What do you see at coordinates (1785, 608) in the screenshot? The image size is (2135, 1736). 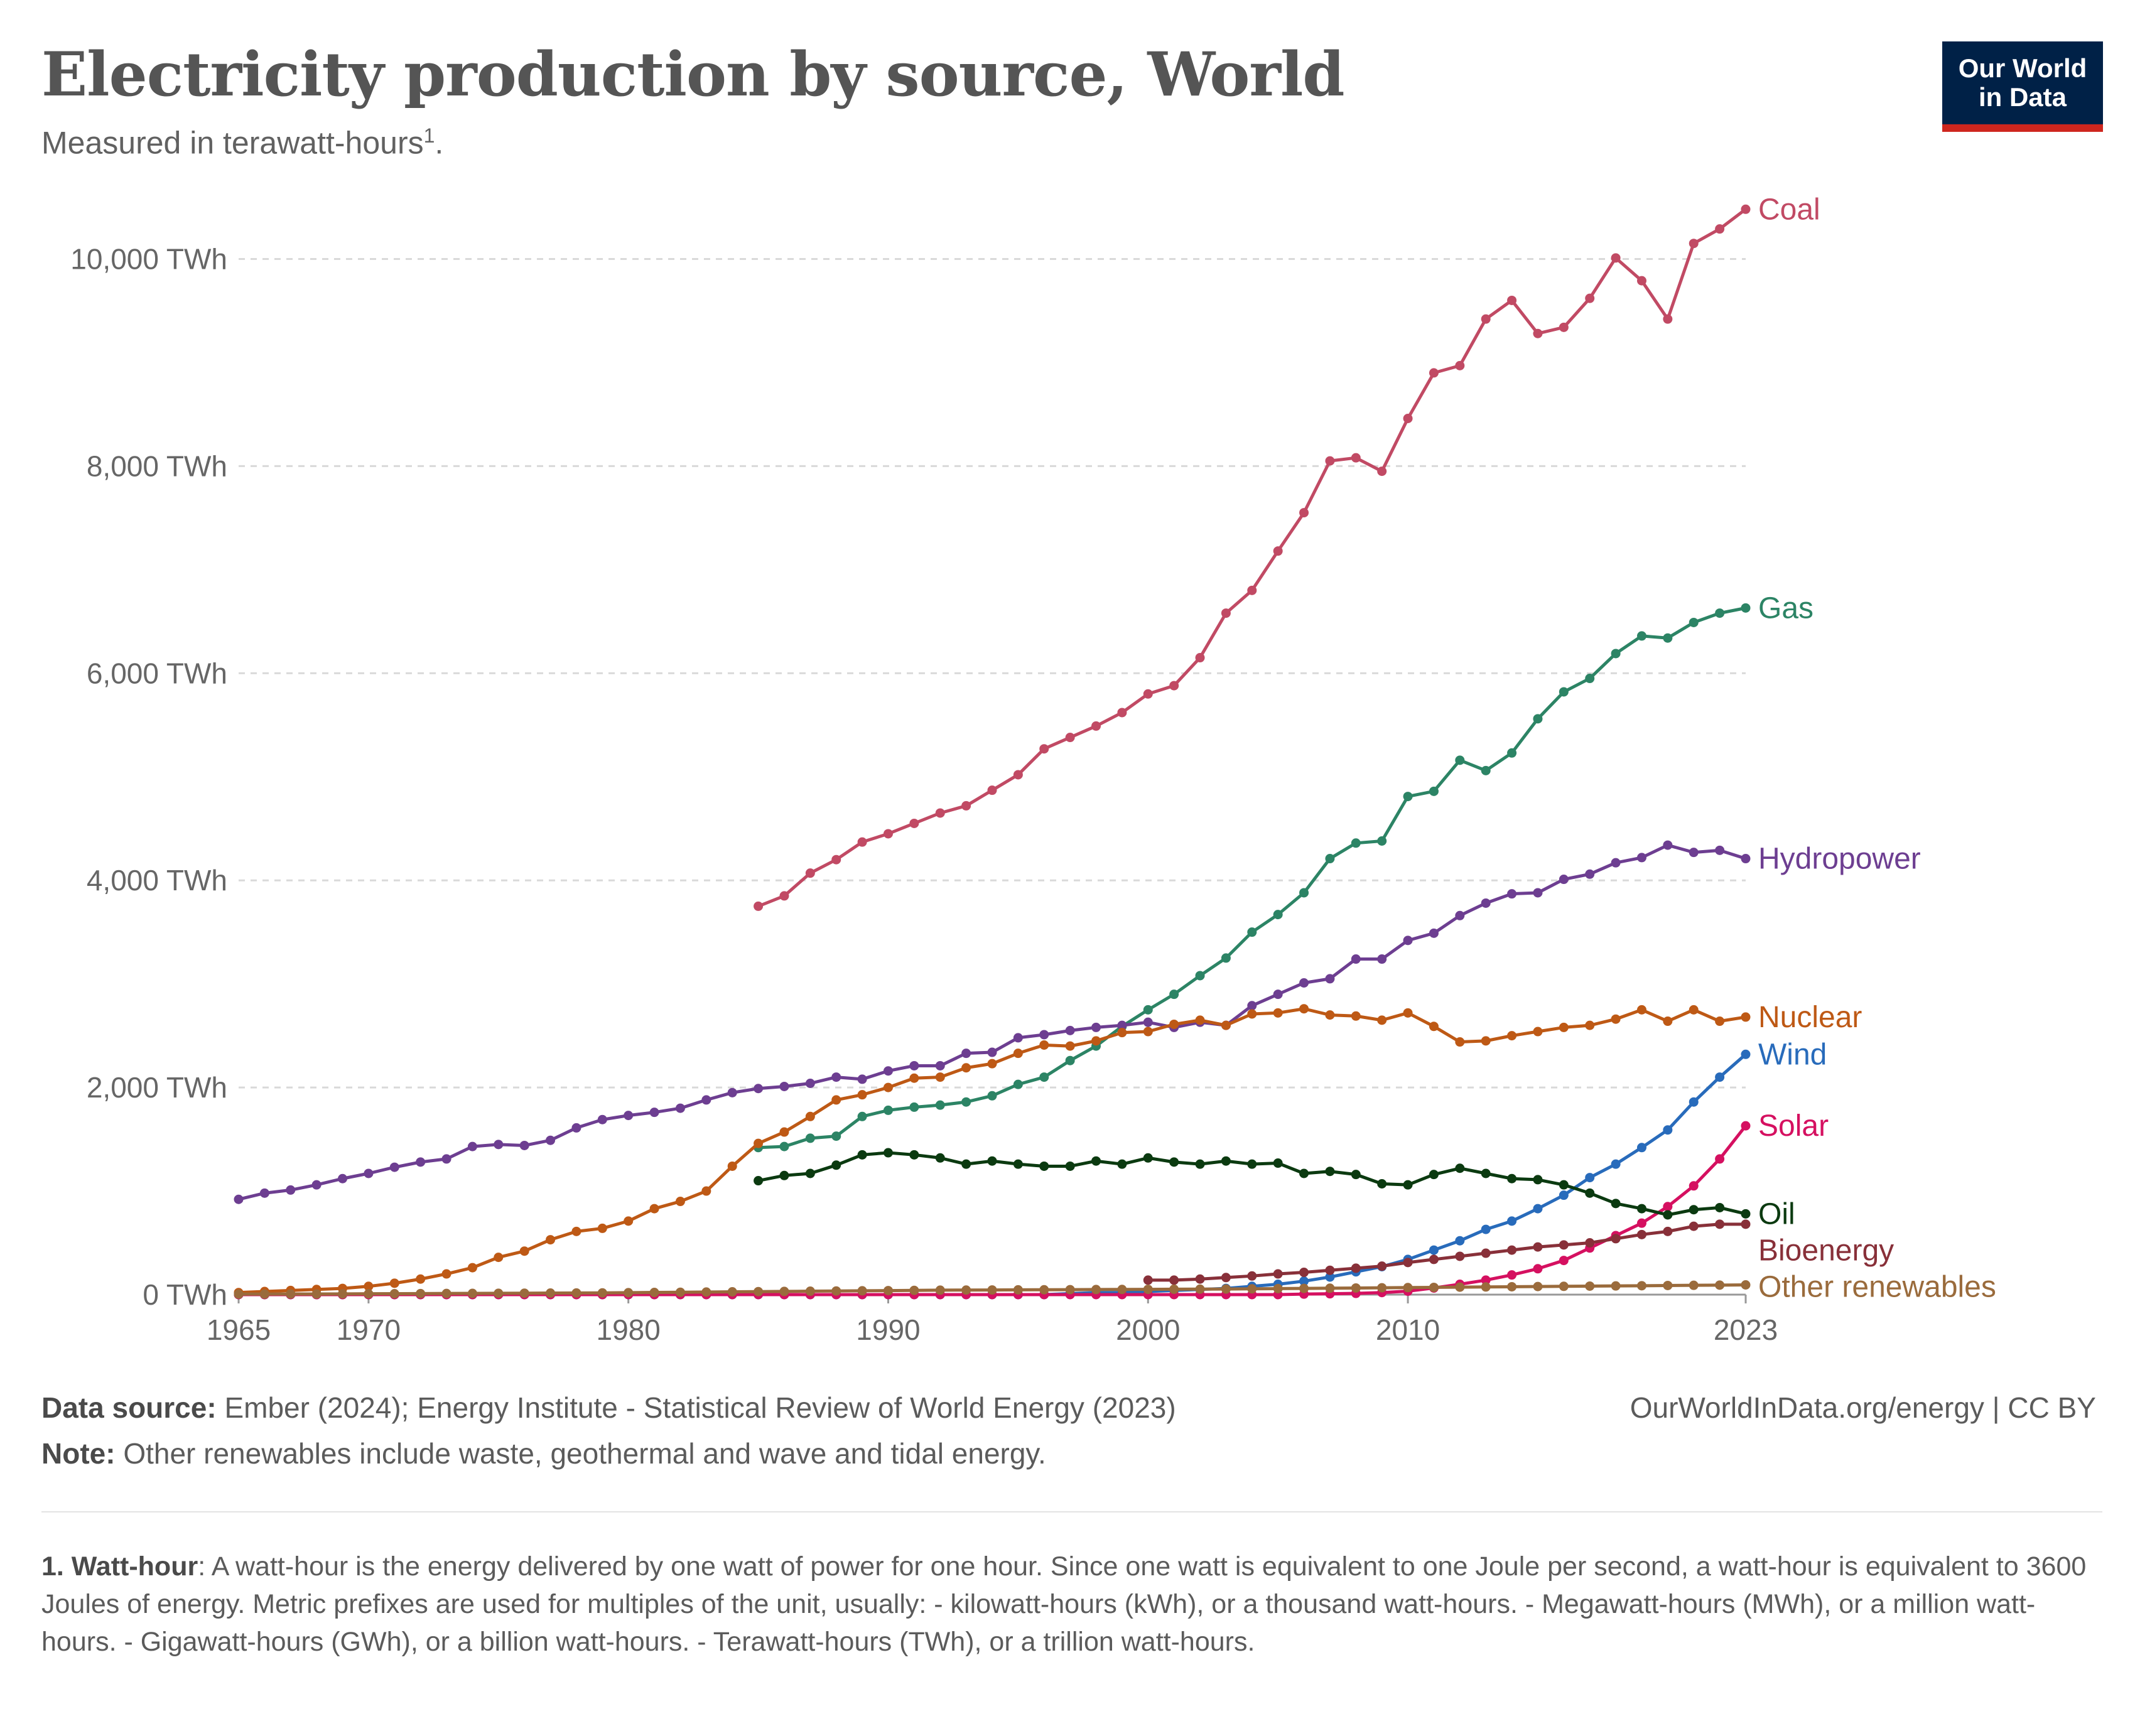 I see `series-label-gas: Gas` at bounding box center [1785, 608].